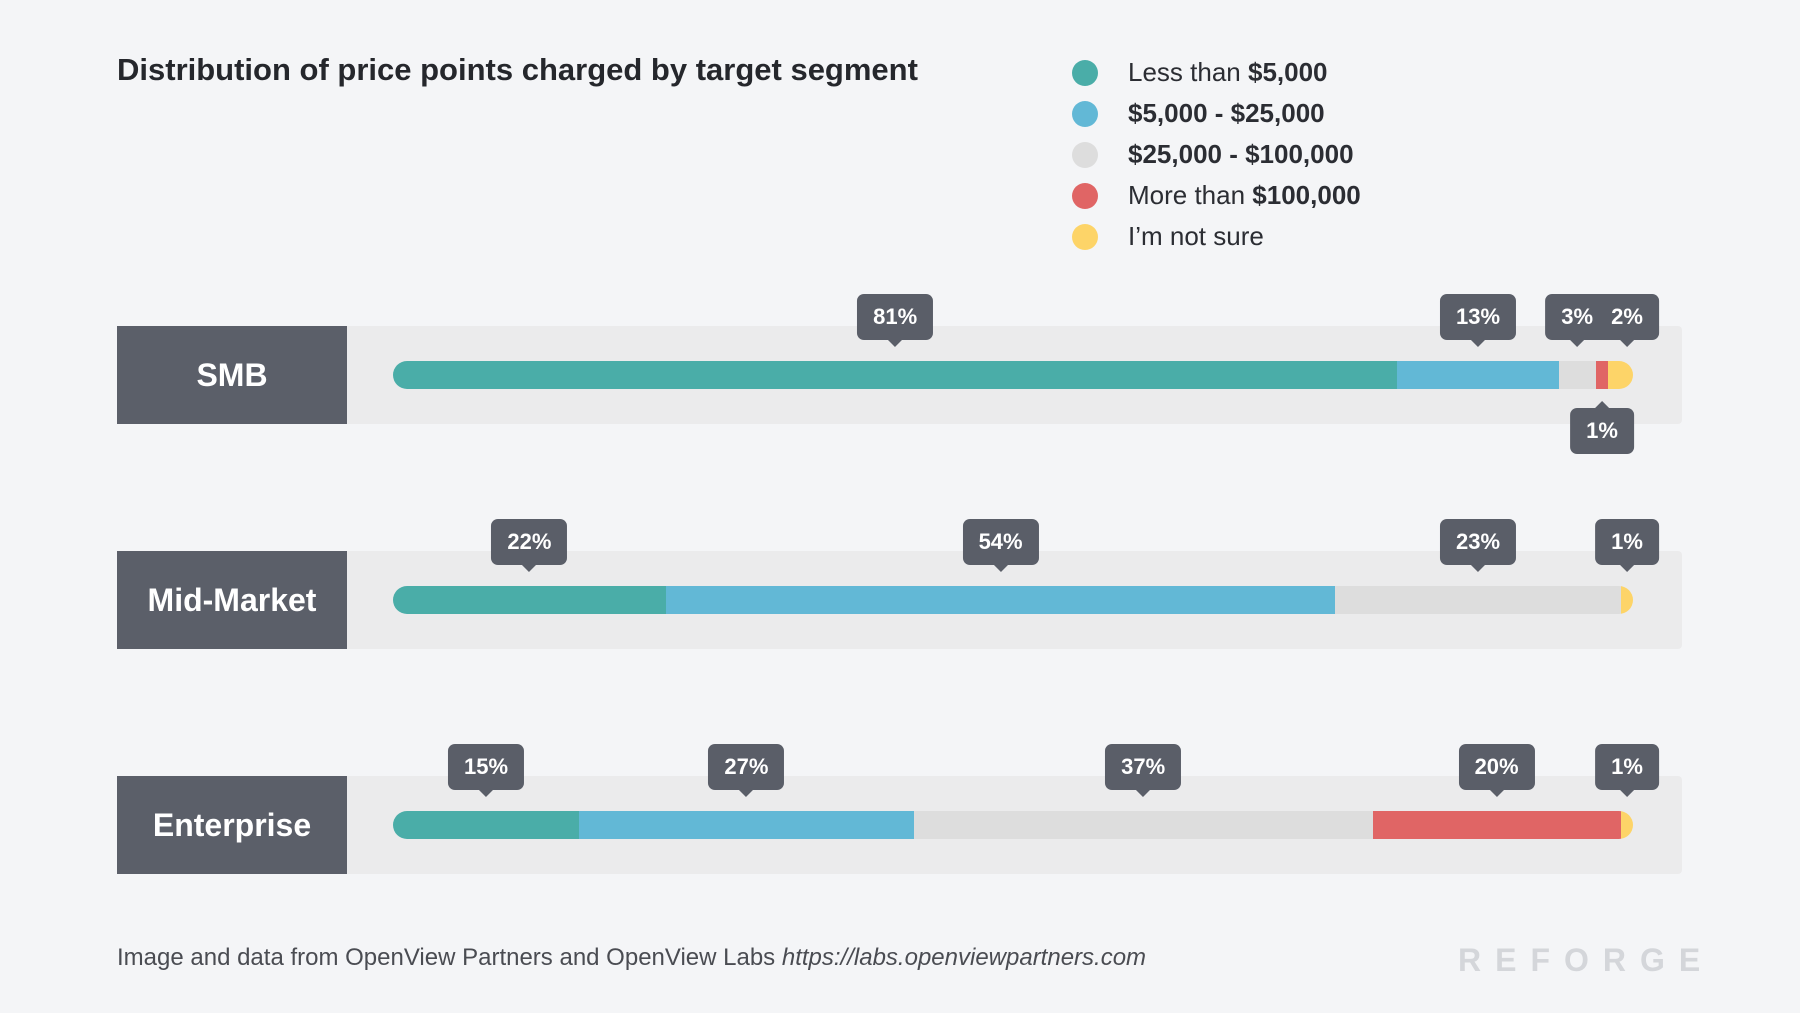  I want to click on legend-label: Less than $5,000, so click(1228, 72).